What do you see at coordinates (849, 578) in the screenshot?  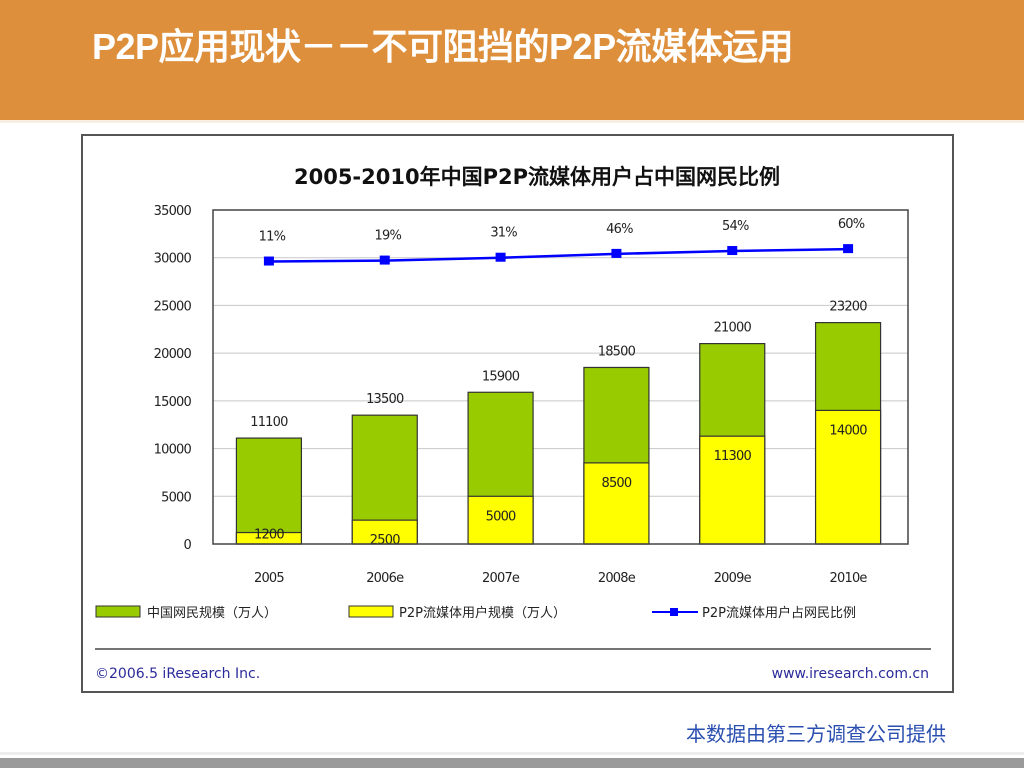 I see `x-tick-label: 2010e` at bounding box center [849, 578].